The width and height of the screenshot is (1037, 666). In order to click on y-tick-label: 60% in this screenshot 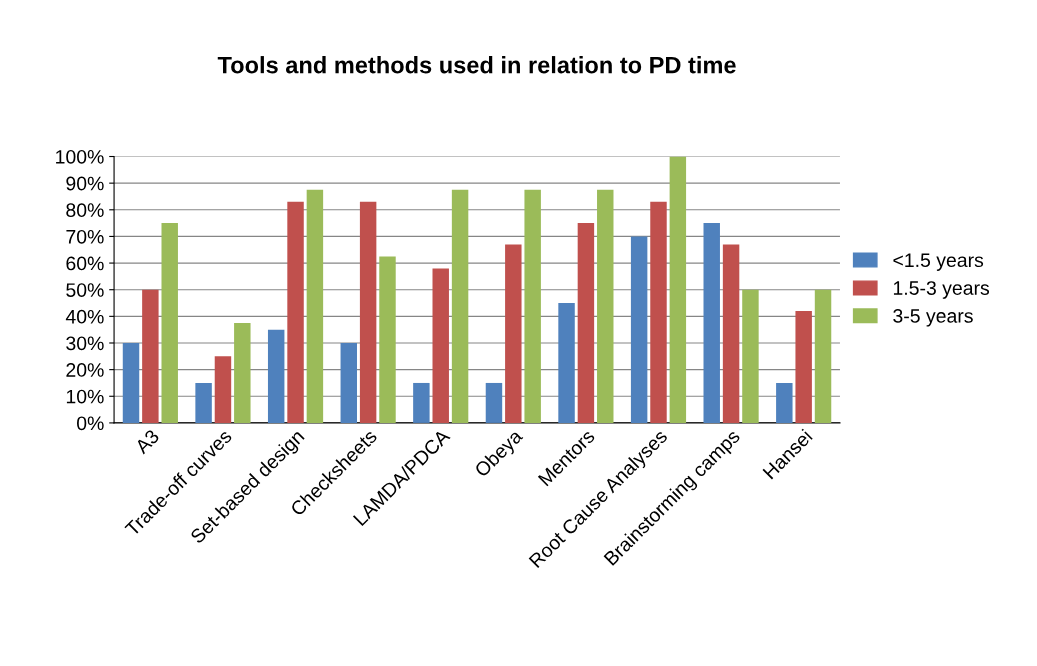, I will do `click(85, 263)`.